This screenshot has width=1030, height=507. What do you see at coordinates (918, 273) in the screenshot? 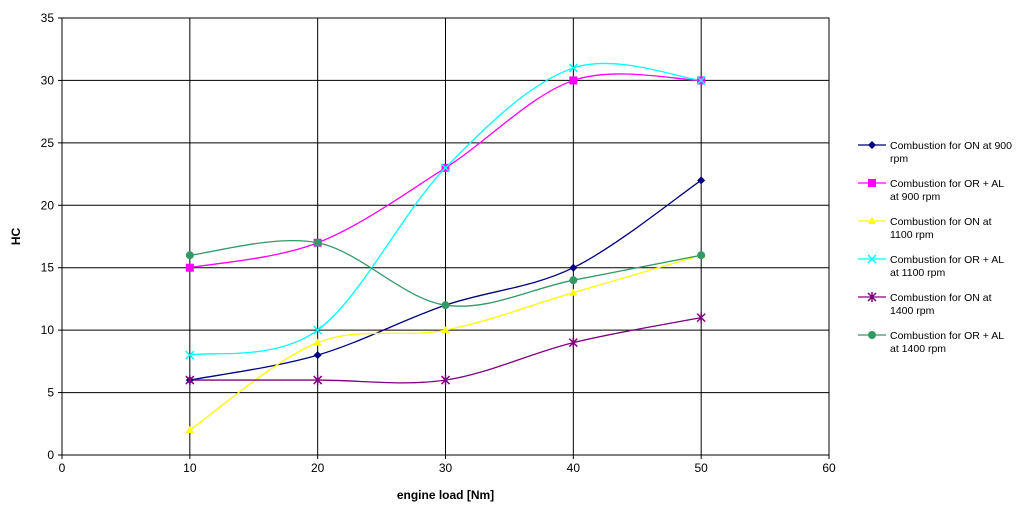
I see `legend-label: at 1100 rpm` at bounding box center [918, 273].